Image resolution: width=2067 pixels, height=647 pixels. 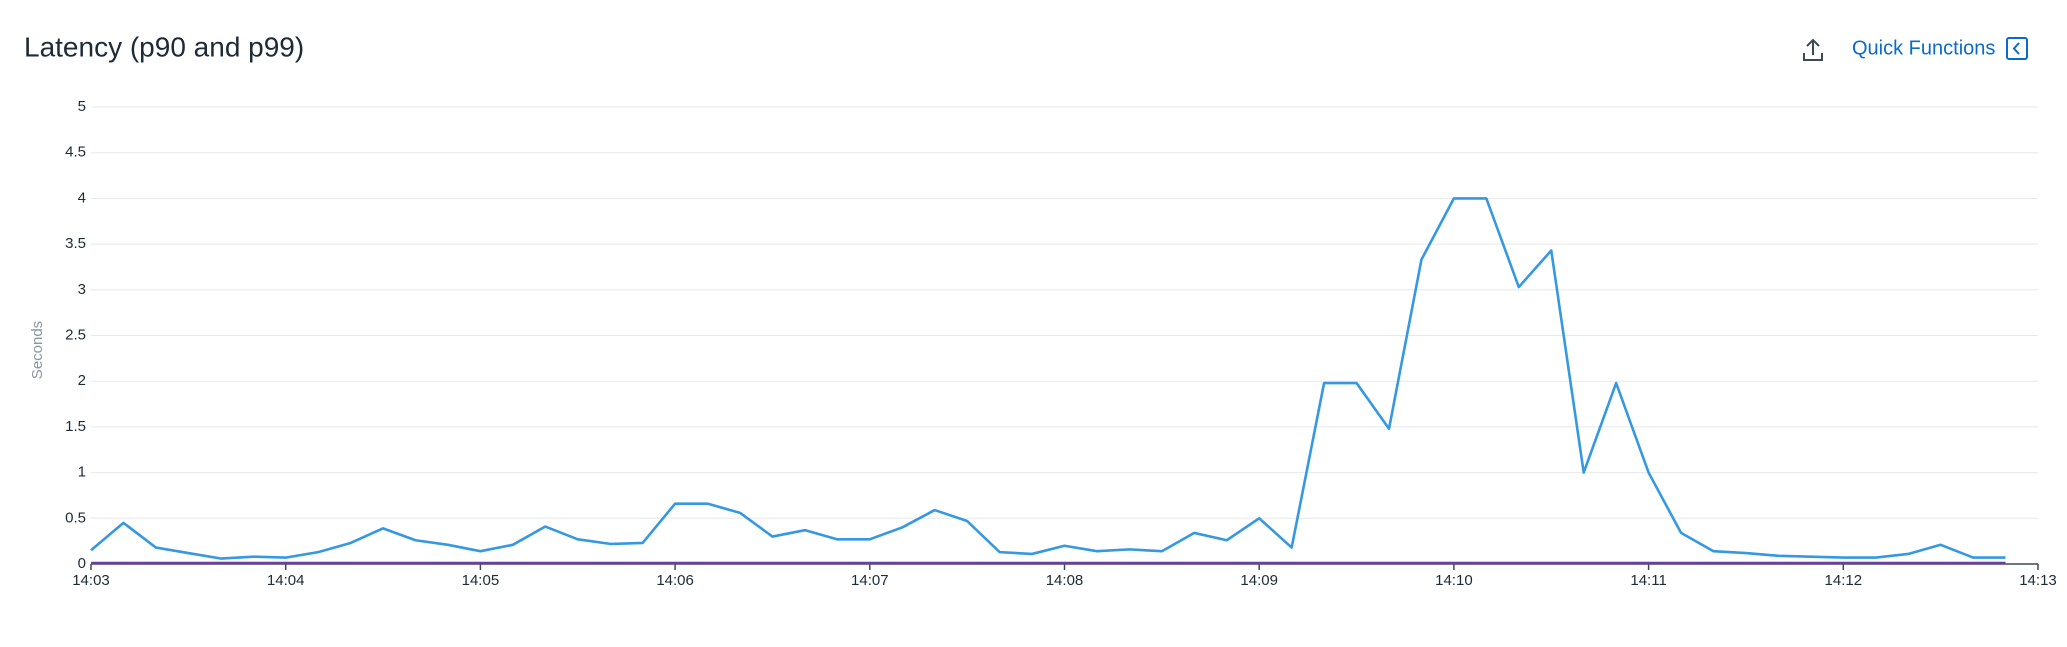 I want to click on y-axis-label: Seconds, so click(x=37, y=350).